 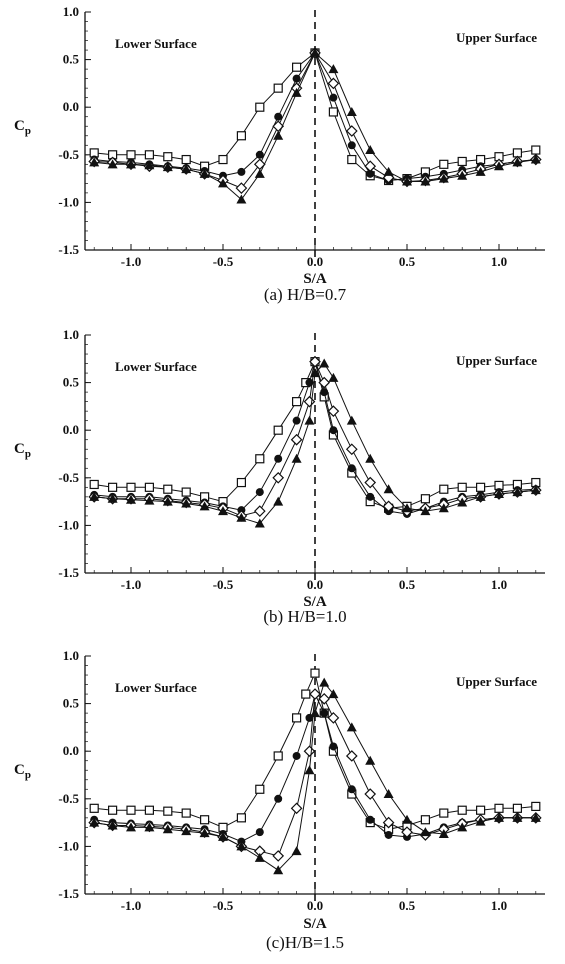 What do you see at coordinates (315, 905) in the screenshot?
I see `x-tick-label: 0.0` at bounding box center [315, 905].